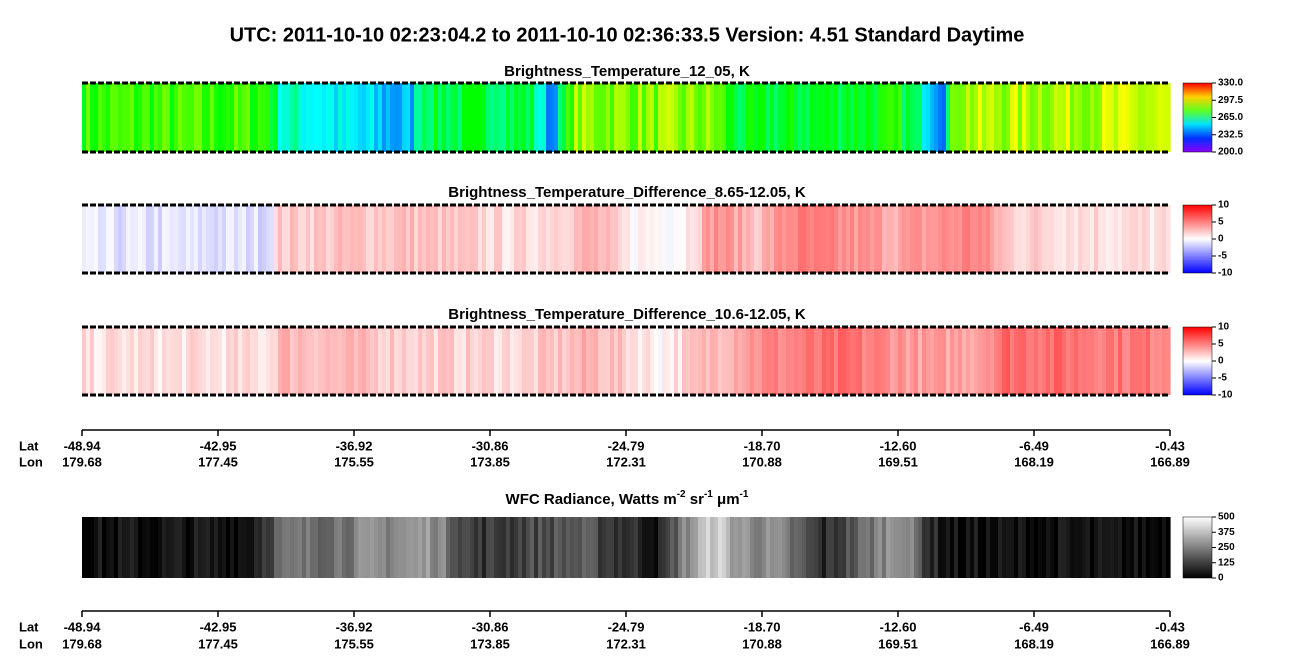  What do you see at coordinates (762, 461) in the screenshot?
I see `lon-tick-label: 170.88` at bounding box center [762, 461].